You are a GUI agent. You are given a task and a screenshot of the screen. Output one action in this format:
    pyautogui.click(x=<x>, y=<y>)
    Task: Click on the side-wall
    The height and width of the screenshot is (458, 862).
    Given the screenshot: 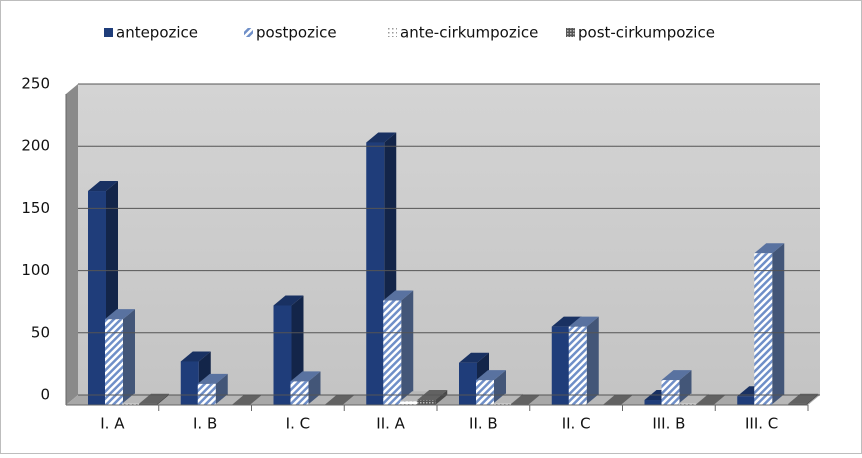 What is the action you would take?
    pyautogui.click(x=72, y=244)
    